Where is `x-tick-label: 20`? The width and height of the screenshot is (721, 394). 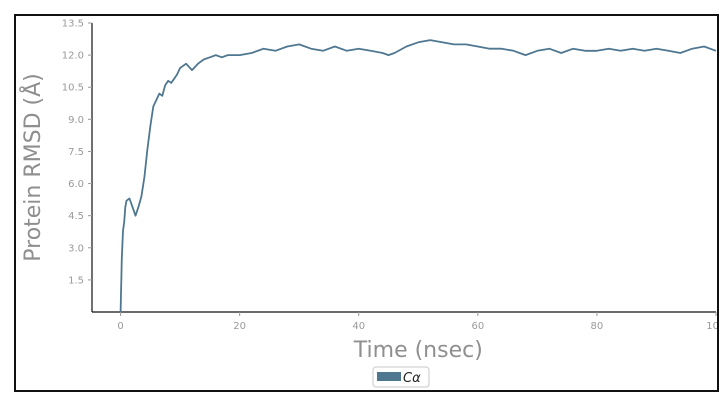 x-tick-label: 20 is located at coordinates (239, 326).